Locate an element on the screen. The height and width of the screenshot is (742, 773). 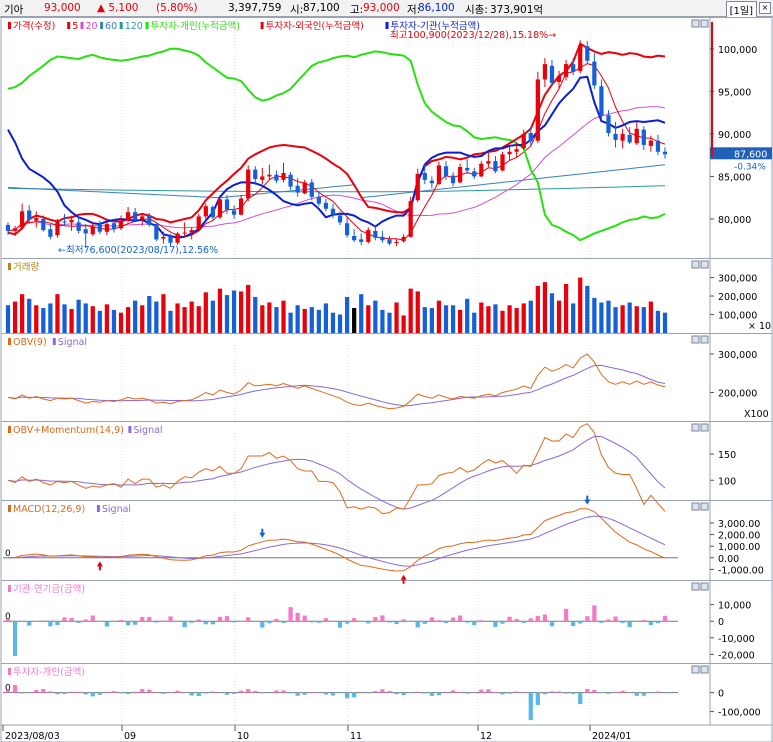
price-legend-label: 투자자-기관(누적금액) is located at coordinates (436, 26).